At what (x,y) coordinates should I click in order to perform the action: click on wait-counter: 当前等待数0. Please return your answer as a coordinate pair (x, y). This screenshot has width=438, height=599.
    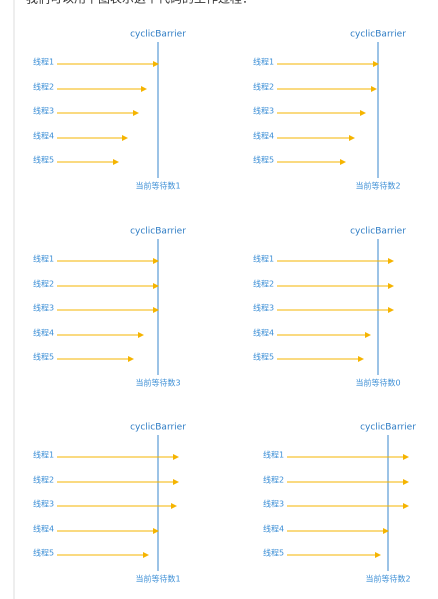
    Looking at the image, I should click on (377, 383).